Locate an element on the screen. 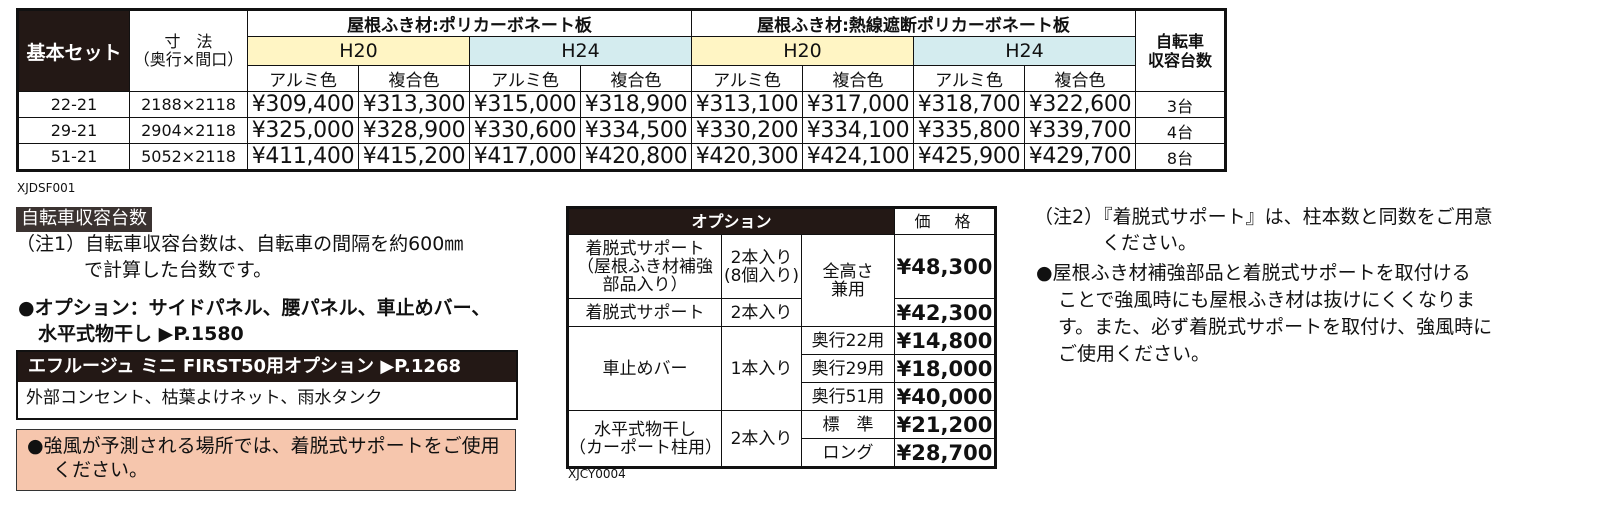 This screenshot has width=1612, height=510. price-cell: ¥313,100 is located at coordinates (747, 104).